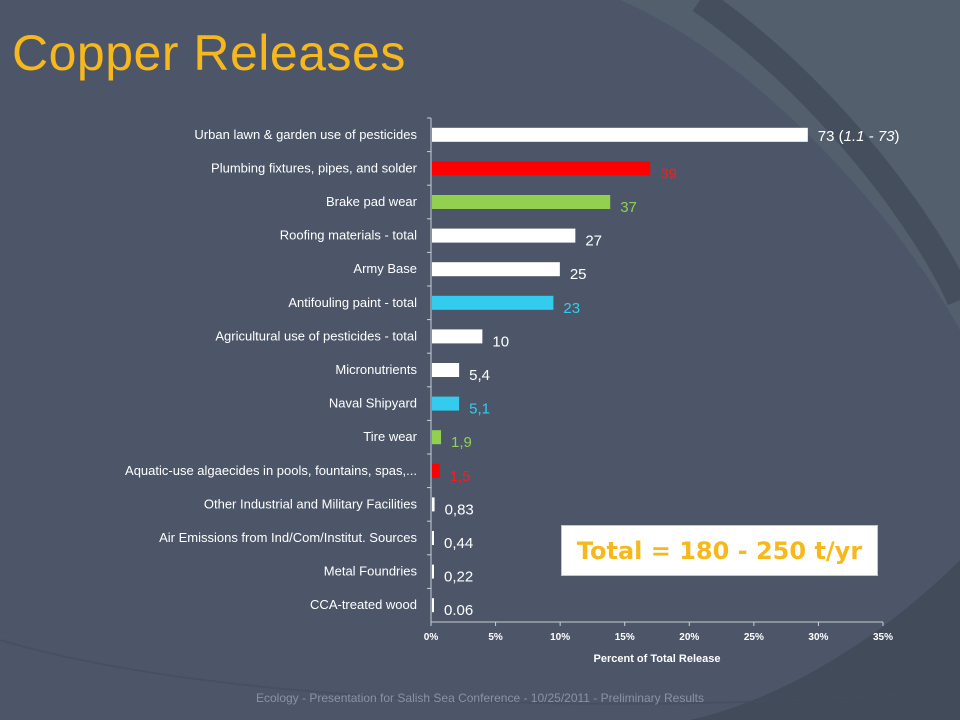 The image size is (960, 720). What do you see at coordinates (209, 53) in the screenshot?
I see `slide-title: Copper Releases` at bounding box center [209, 53].